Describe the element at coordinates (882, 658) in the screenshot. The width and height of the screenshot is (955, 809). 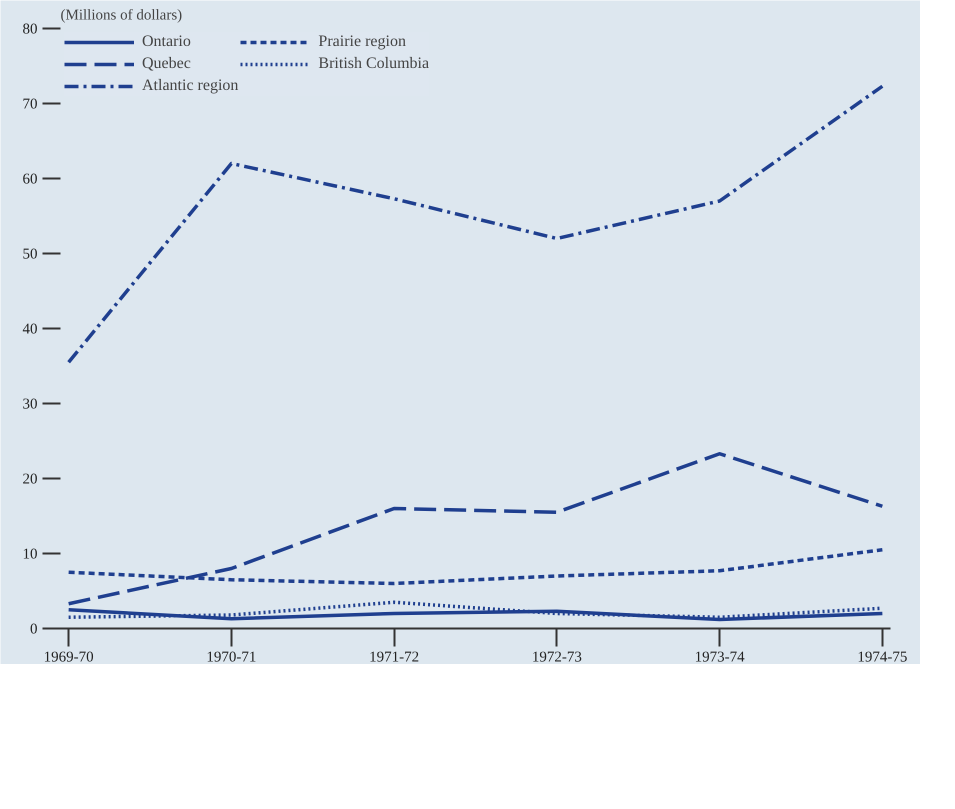
I see `x-tick-label: 1974-75` at that location.